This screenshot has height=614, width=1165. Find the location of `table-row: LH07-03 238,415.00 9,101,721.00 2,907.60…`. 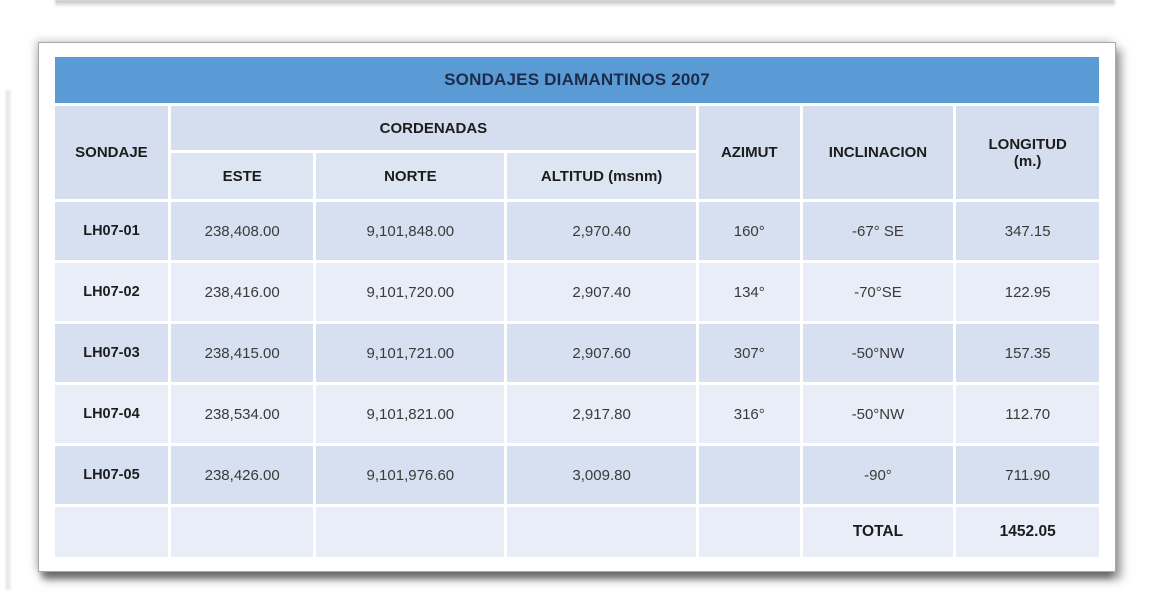

table-row: LH07-03 238,415.00 9,101,721.00 2,907.60… is located at coordinates (577, 353).